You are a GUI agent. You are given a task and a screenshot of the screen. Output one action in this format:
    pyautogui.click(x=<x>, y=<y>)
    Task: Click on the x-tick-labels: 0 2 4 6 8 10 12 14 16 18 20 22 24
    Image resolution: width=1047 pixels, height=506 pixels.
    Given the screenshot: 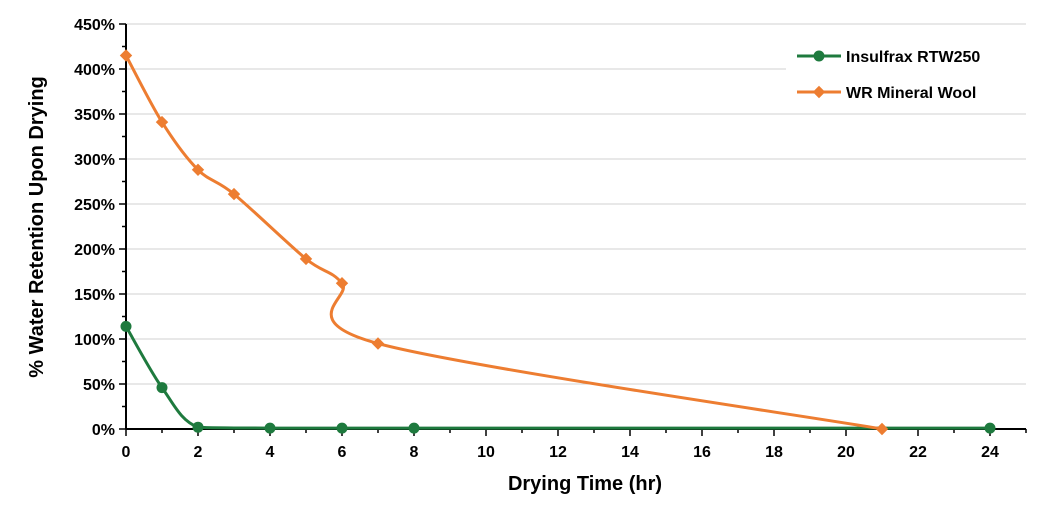 What is the action you would take?
    pyautogui.click(x=560, y=452)
    